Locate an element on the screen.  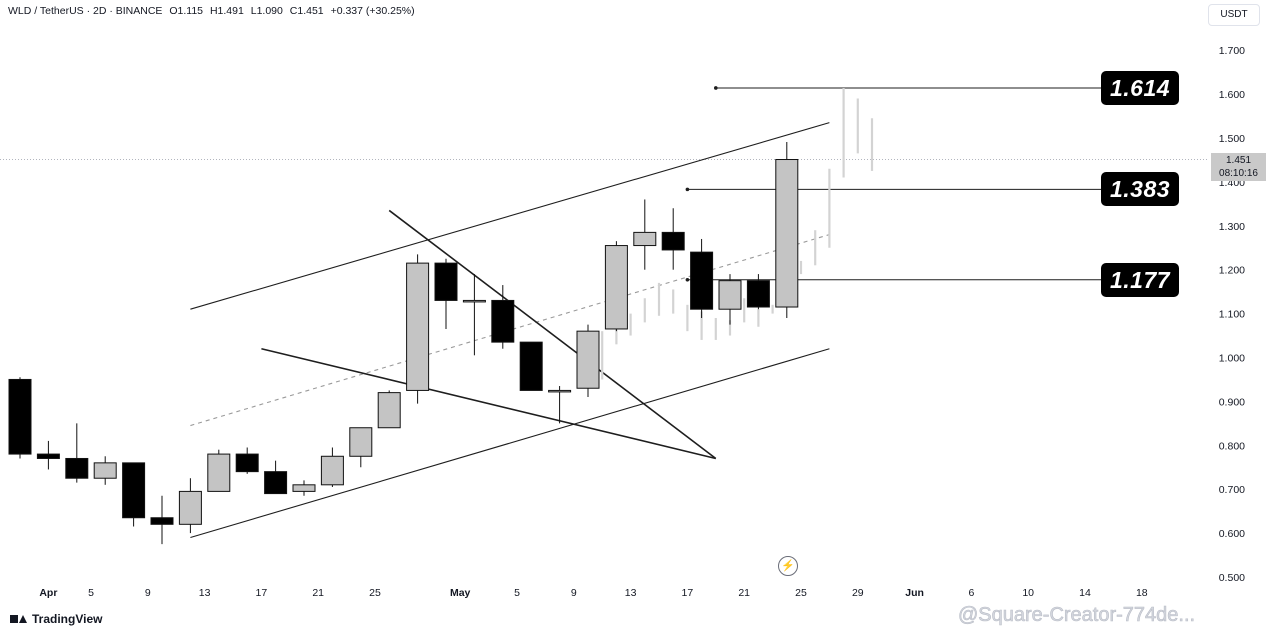
x-tick-label: Apr is located at coordinates (48, 593).